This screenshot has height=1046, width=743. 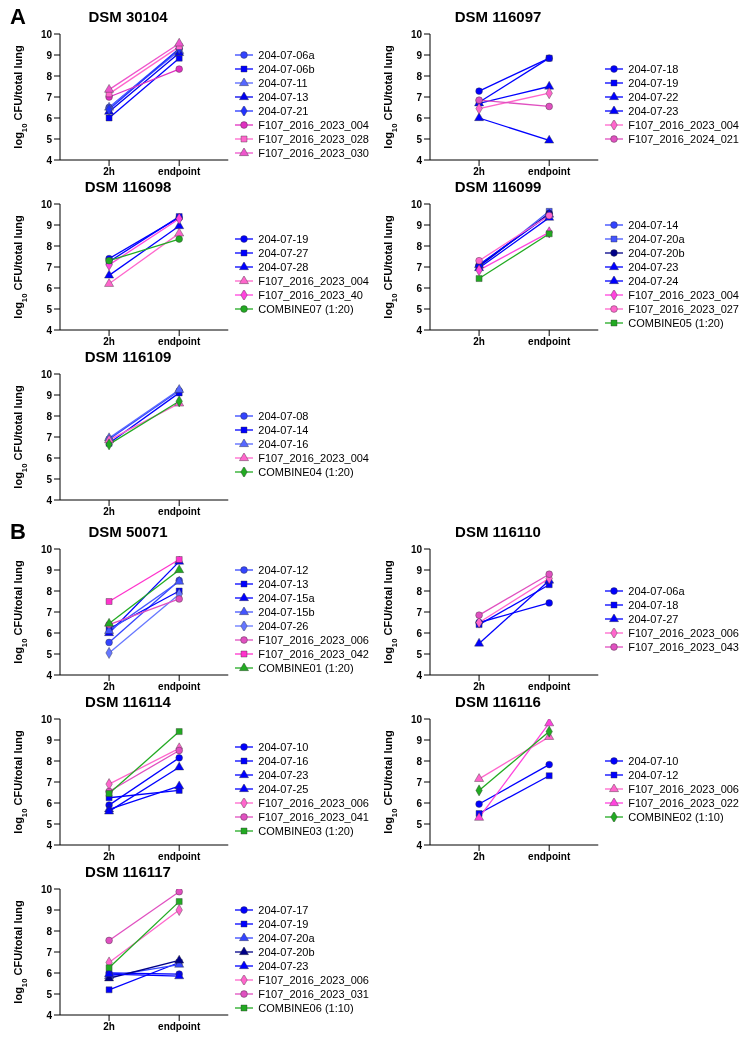 I want to click on legend-label: 204-07-12, so click(x=653, y=775).